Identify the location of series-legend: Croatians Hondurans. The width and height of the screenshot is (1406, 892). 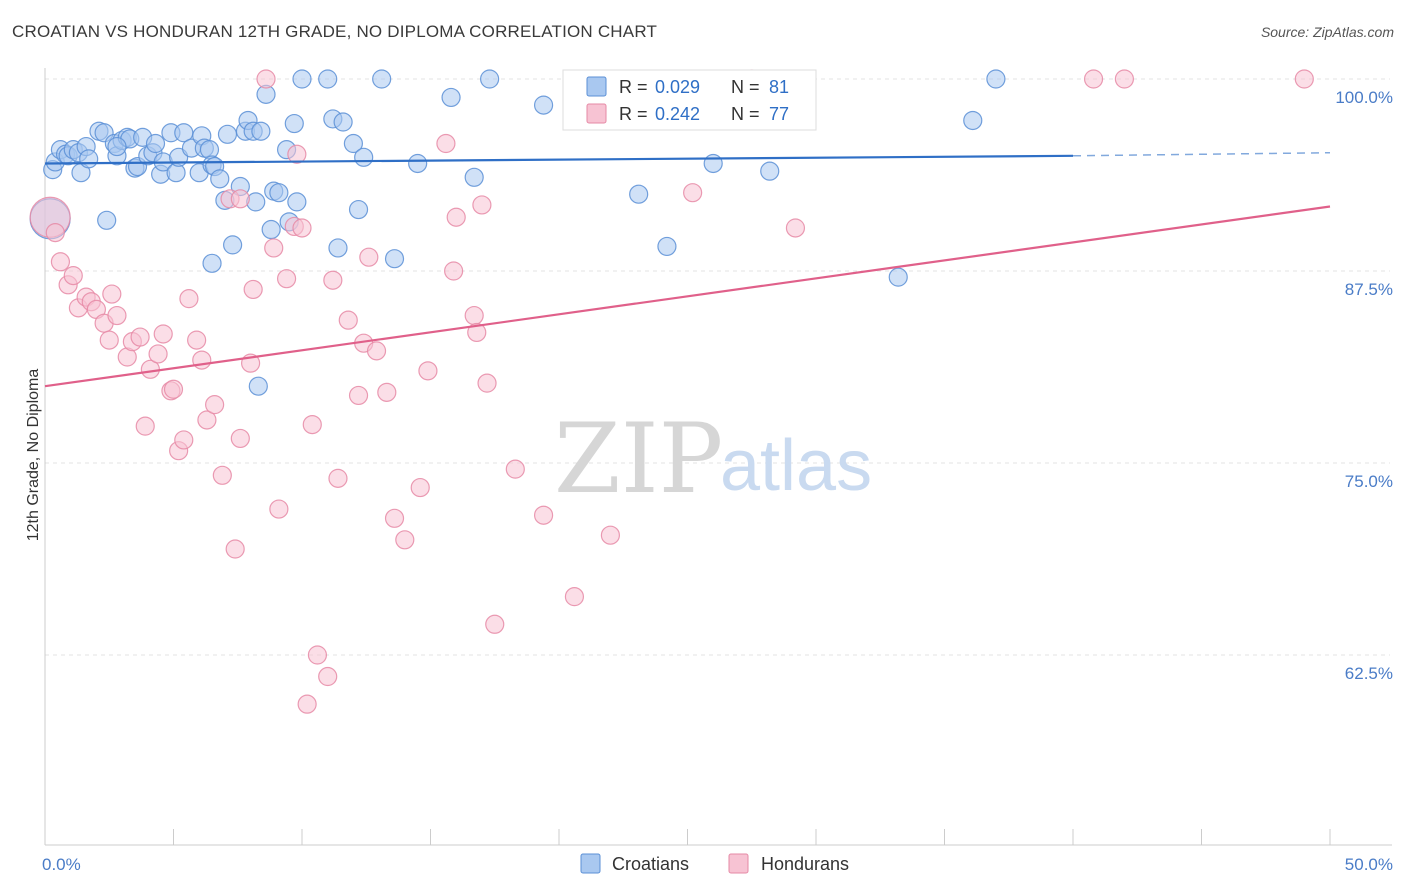
(714, 863).